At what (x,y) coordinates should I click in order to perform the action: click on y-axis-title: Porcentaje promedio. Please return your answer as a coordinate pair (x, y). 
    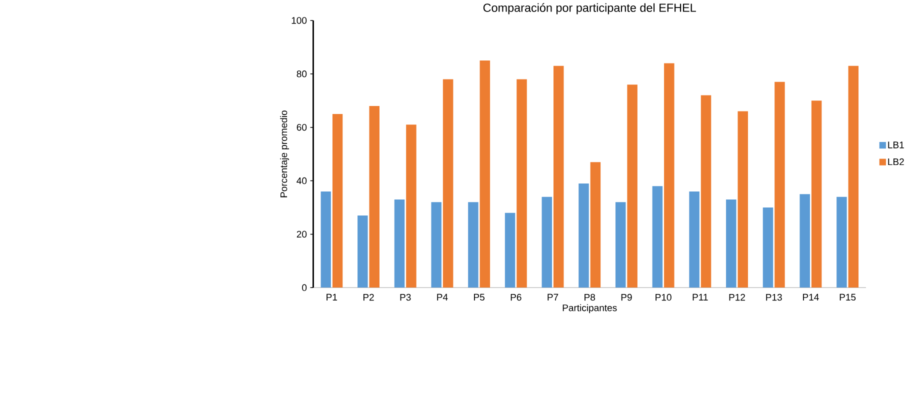
    Looking at the image, I should click on (285, 154).